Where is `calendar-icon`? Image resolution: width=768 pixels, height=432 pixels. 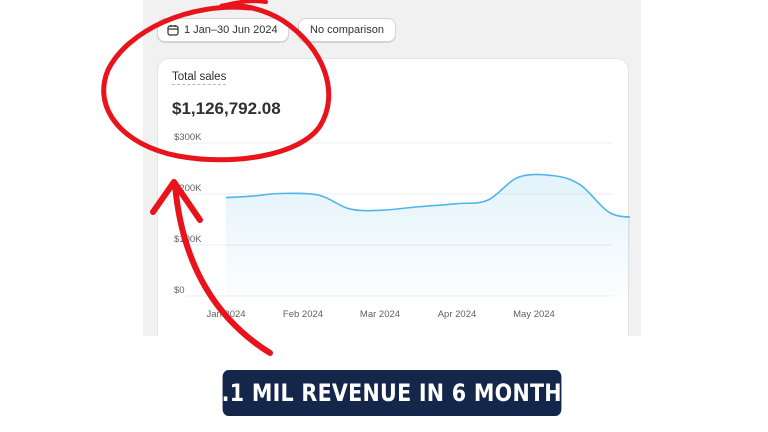 calendar-icon is located at coordinates (173, 30).